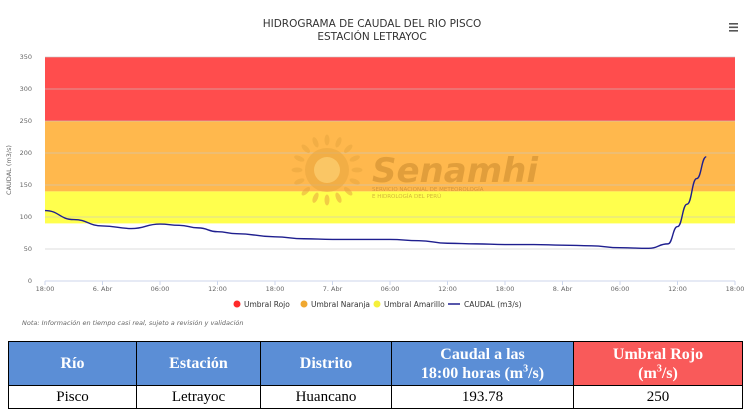  What do you see at coordinates (267, 304) in the screenshot?
I see `legend-label: Umbral Rojo` at bounding box center [267, 304].